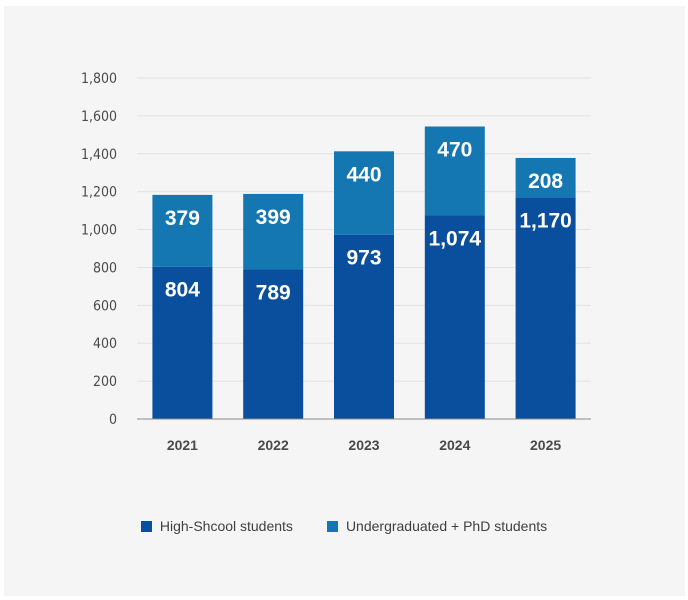 This screenshot has width=688, height=600. I want to click on bar-value-label: 470, so click(454, 149).